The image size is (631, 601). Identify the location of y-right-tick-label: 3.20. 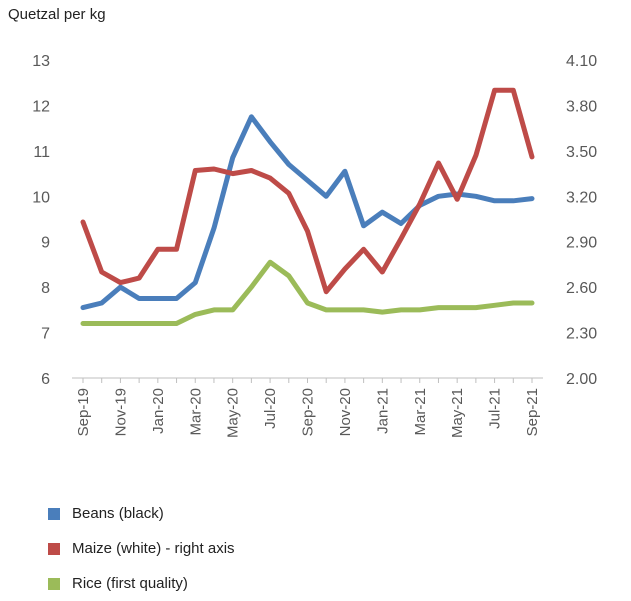
(581, 197).